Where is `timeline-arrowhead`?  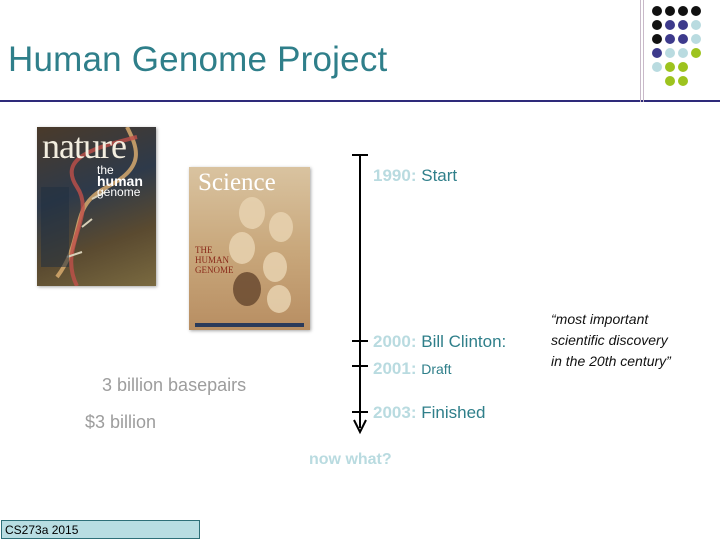
timeline-arrowhead is located at coordinates (360, 427).